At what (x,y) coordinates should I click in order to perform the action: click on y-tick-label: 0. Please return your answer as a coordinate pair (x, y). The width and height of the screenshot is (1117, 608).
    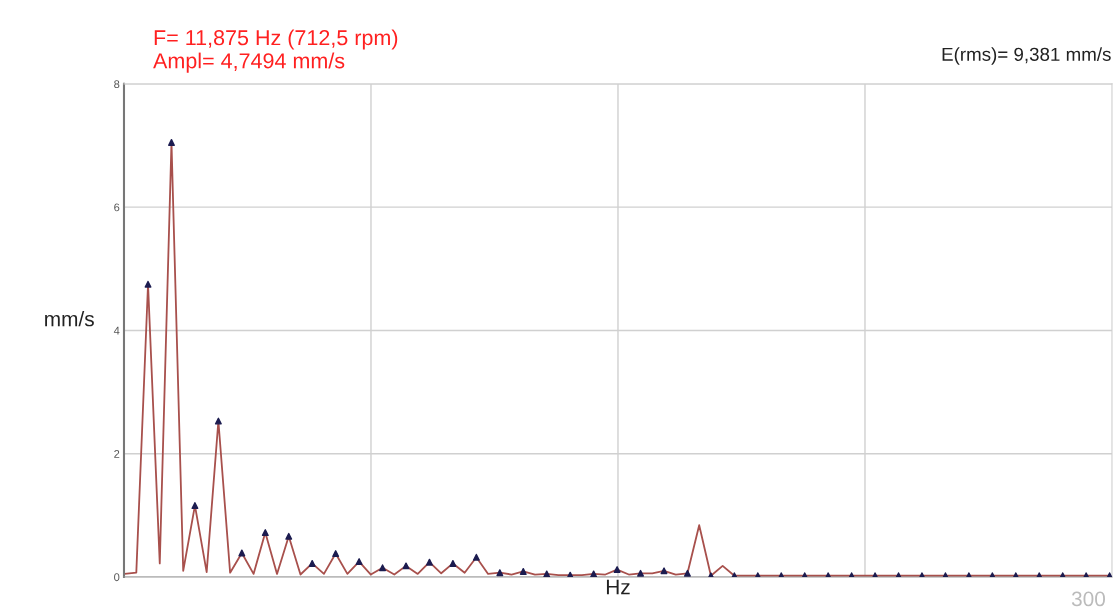
    Looking at the image, I should click on (117, 577).